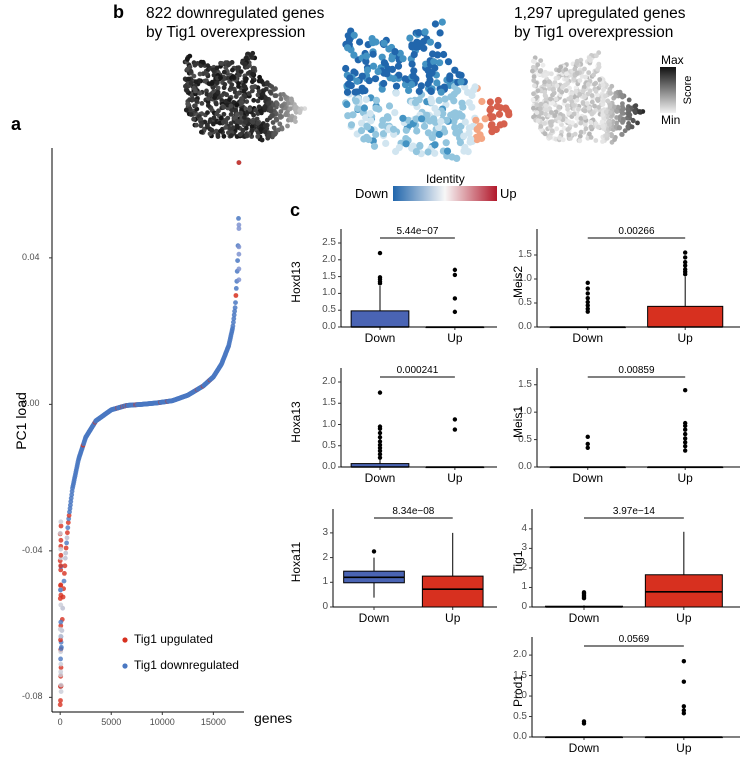 This screenshot has height=757, width=745. I want to click on score-legend-min: Min, so click(671, 120).